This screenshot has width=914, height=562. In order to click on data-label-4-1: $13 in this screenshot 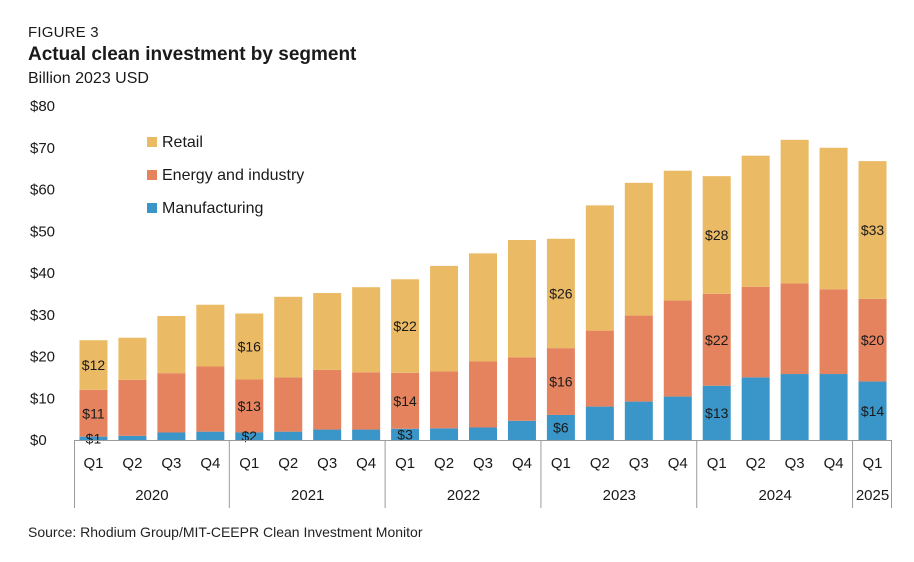, I will do `click(250, 406)`.